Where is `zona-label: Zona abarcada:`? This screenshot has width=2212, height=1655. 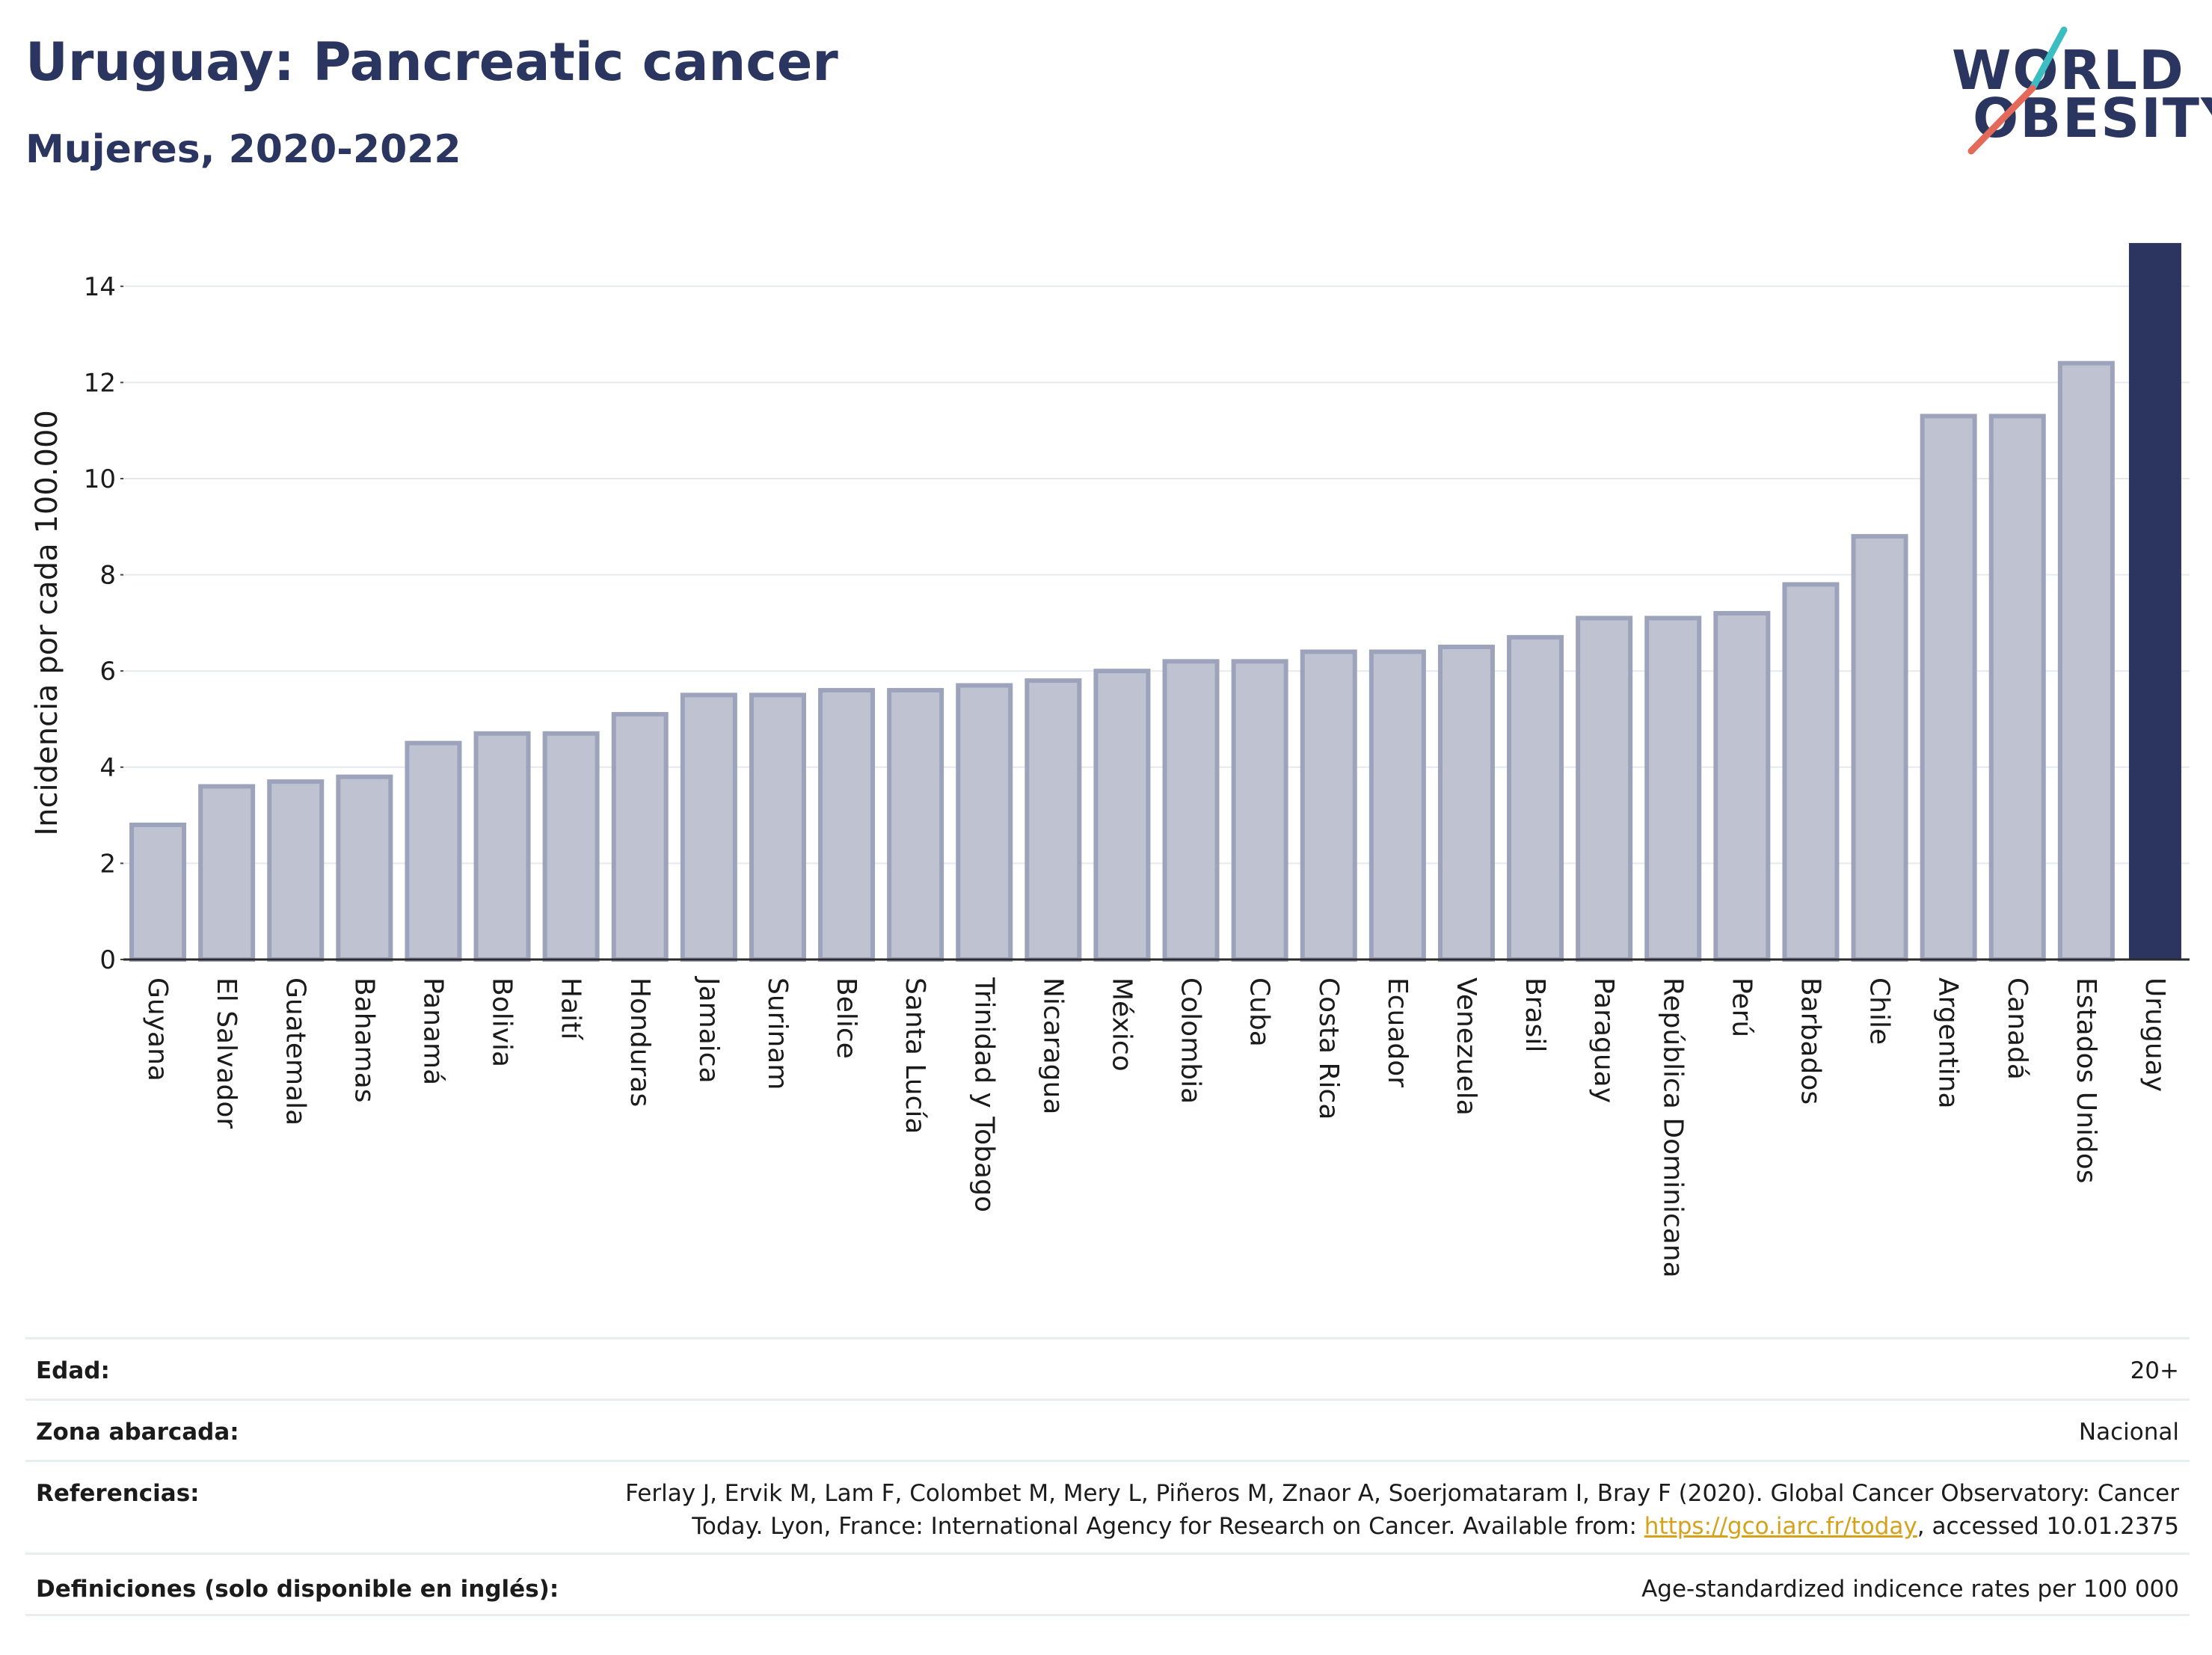
zona-label: Zona abarcada: is located at coordinates (137, 1432).